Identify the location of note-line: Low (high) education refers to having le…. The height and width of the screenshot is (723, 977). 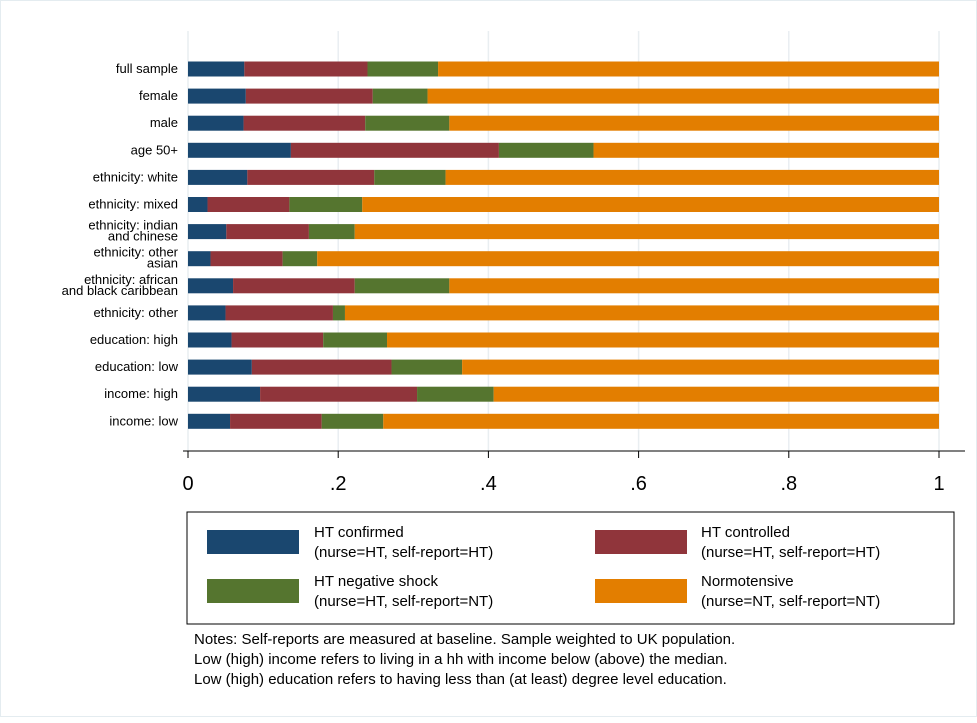
(460, 679).